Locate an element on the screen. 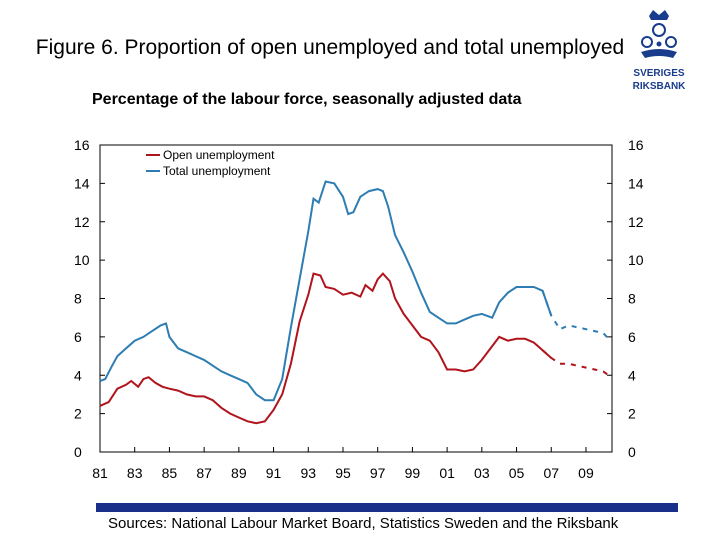 This screenshot has width=720, height=540. footer-bar is located at coordinates (387, 507).